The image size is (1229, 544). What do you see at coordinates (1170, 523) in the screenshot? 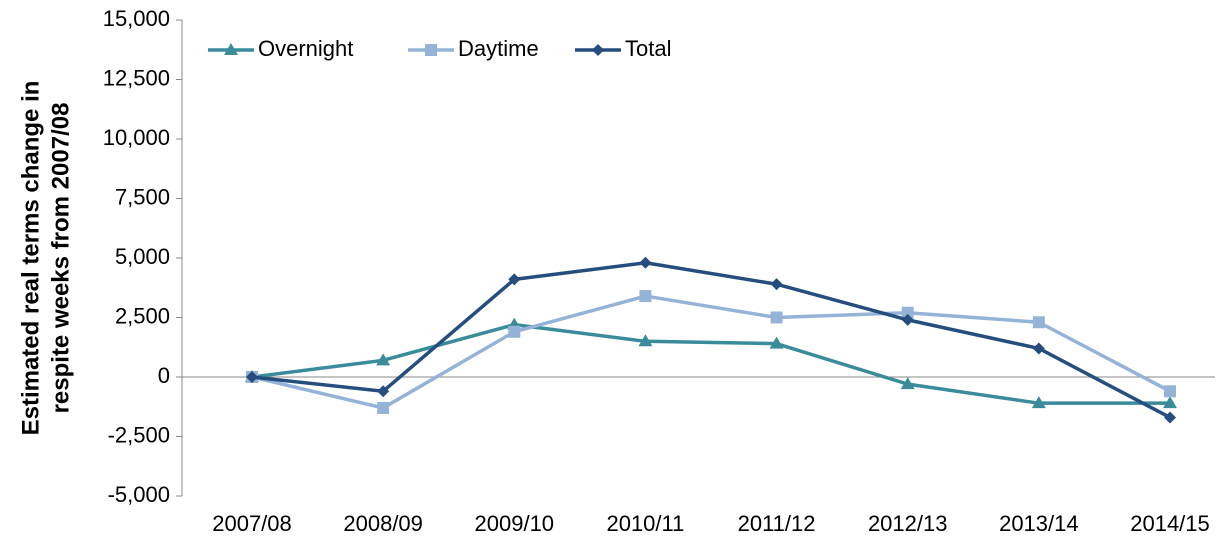
I see `x-tick-label: 2014/15` at bounding box center [1170, 523].